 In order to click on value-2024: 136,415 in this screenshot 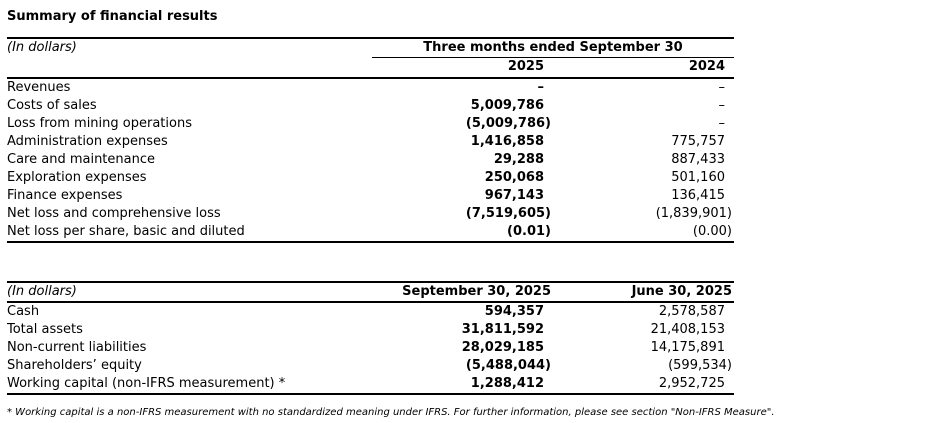, I will do `click(698, 195)`.